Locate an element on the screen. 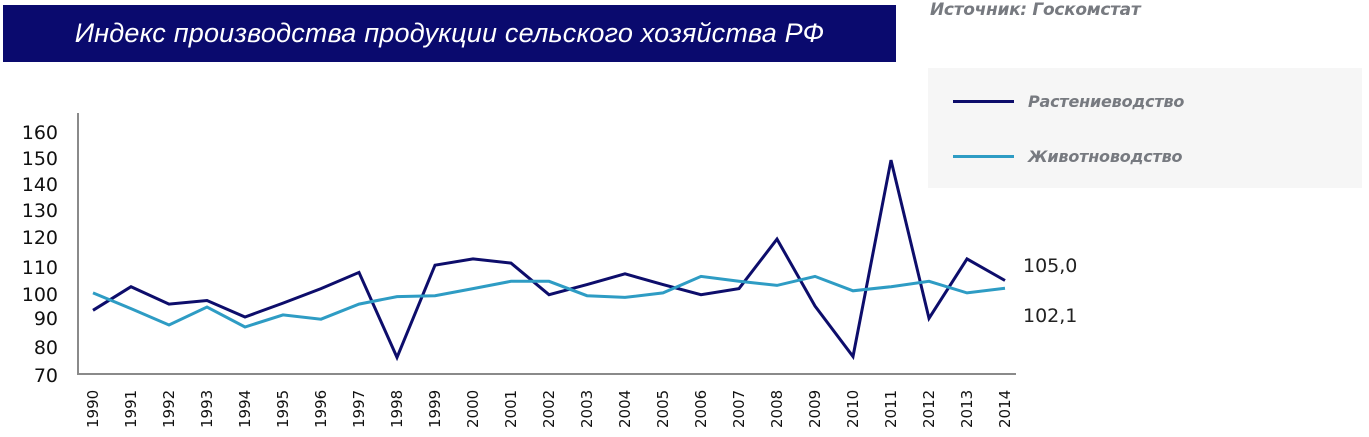 The height and width of the screenshot is (437, 1369). series-line-livestock is located at coordinates (549, 301).